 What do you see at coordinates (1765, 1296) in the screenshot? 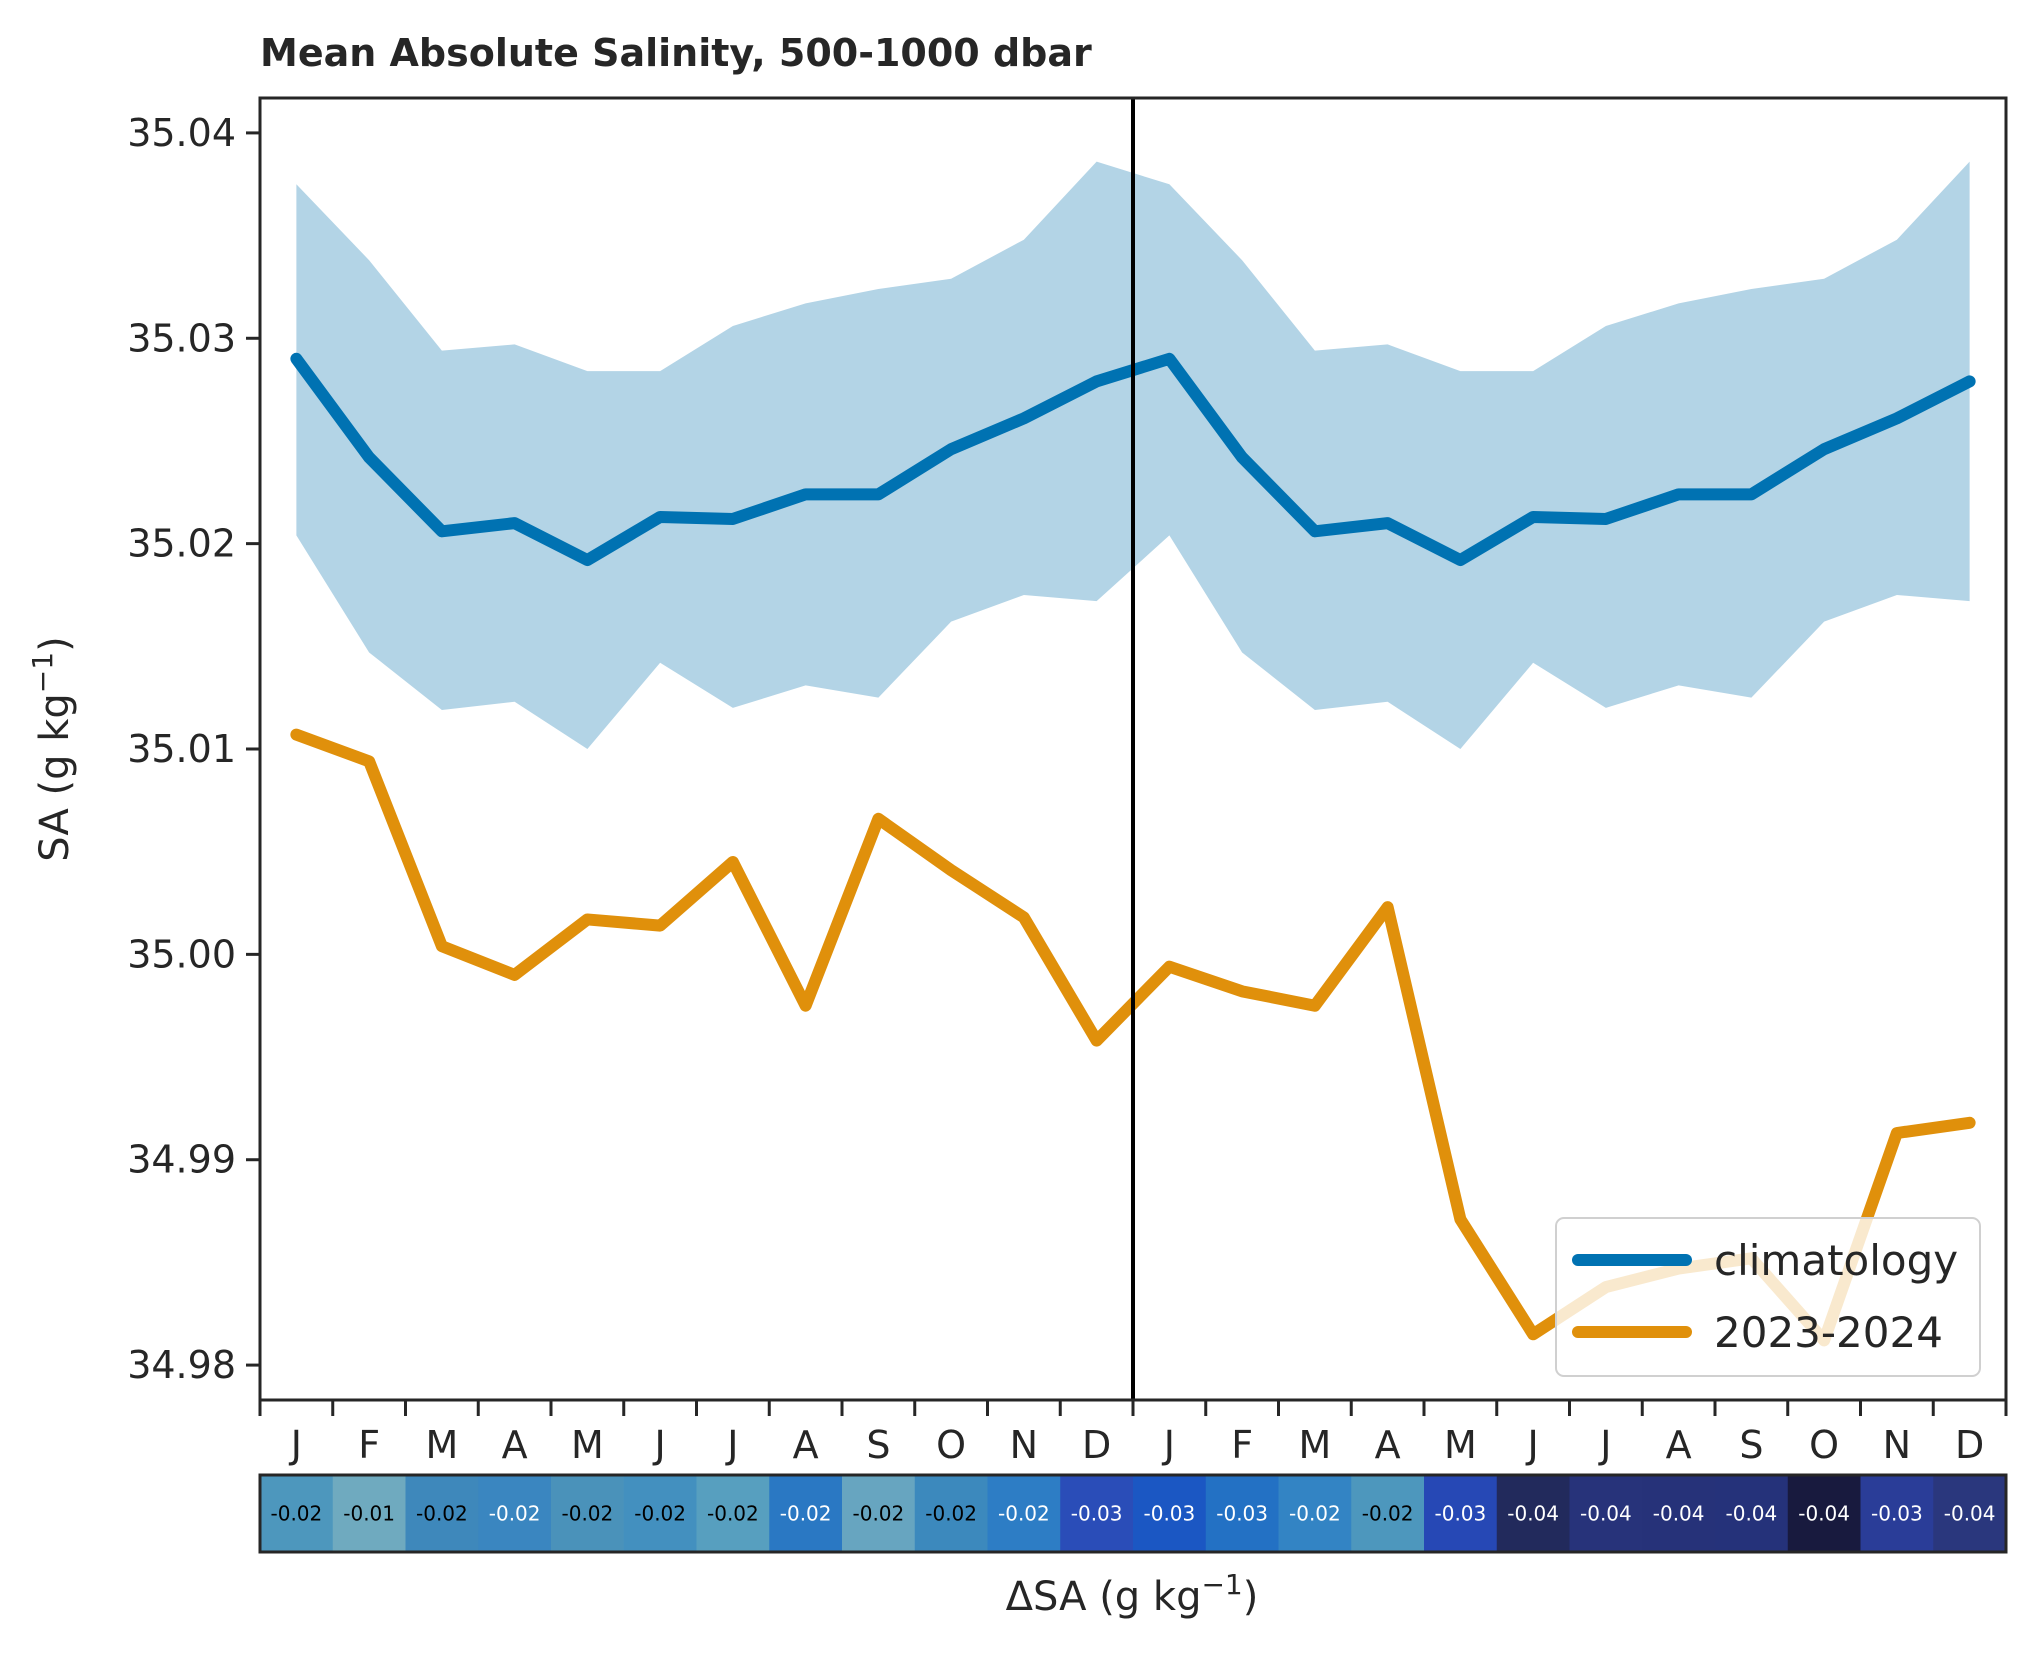
I see `legend-items: climatology 2023-2024` at bounding box center [1765, 1296].